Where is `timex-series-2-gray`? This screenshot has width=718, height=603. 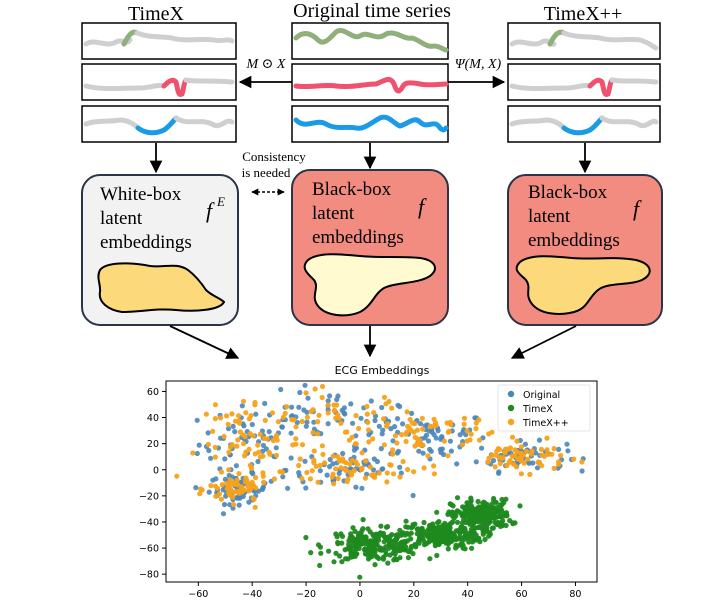 timex-series-2-gray is located at coordinates (125, 86).